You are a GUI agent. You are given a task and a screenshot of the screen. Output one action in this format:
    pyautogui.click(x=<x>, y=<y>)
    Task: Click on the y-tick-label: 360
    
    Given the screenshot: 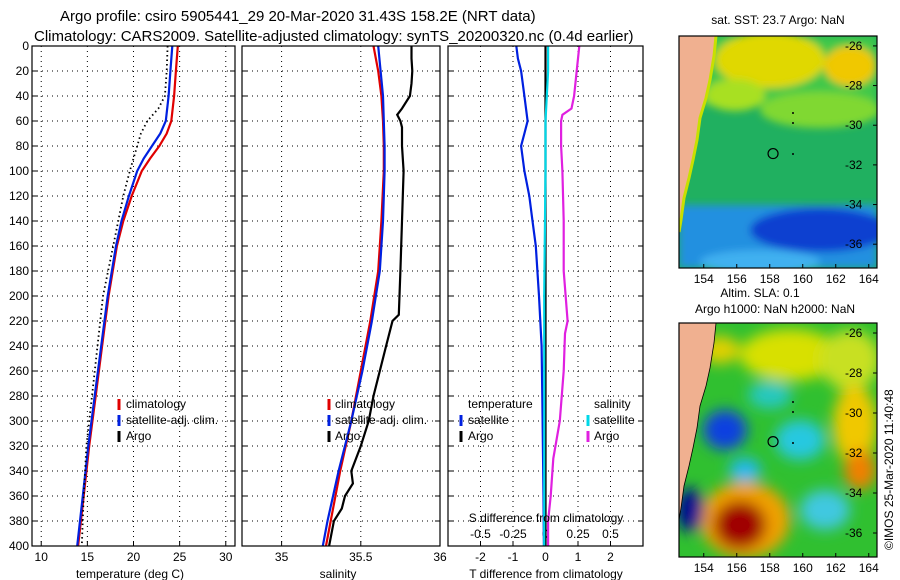 What is the action you would take?
    pyautogui.click(x=19, y=496)
    